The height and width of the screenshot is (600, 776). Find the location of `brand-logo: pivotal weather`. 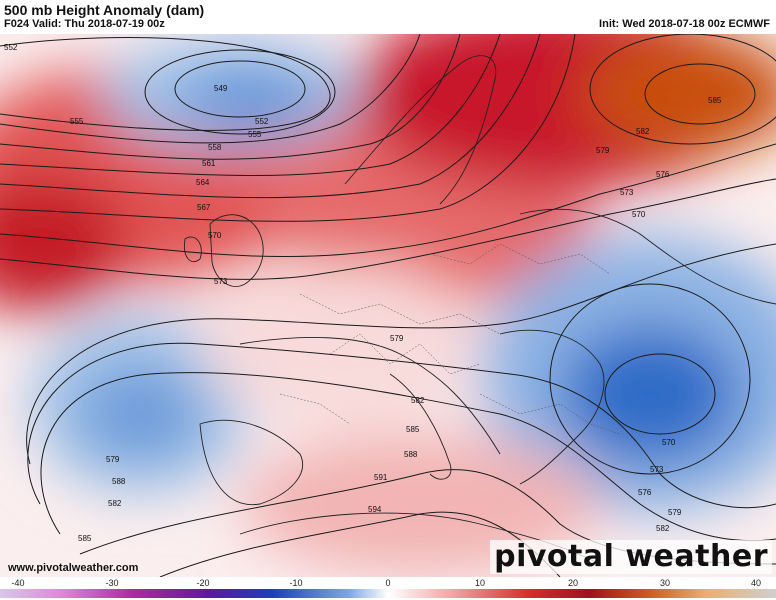

brand-logo: pivotal weather is located at coordinates (631, 557).